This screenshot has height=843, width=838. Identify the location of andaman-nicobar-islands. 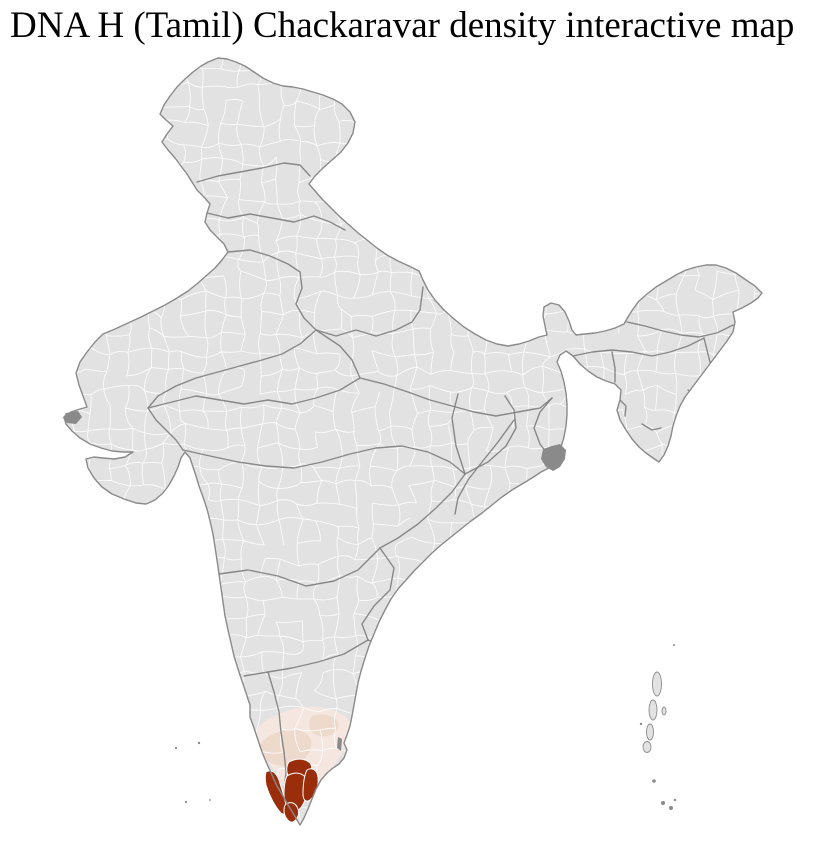
(658, 727).